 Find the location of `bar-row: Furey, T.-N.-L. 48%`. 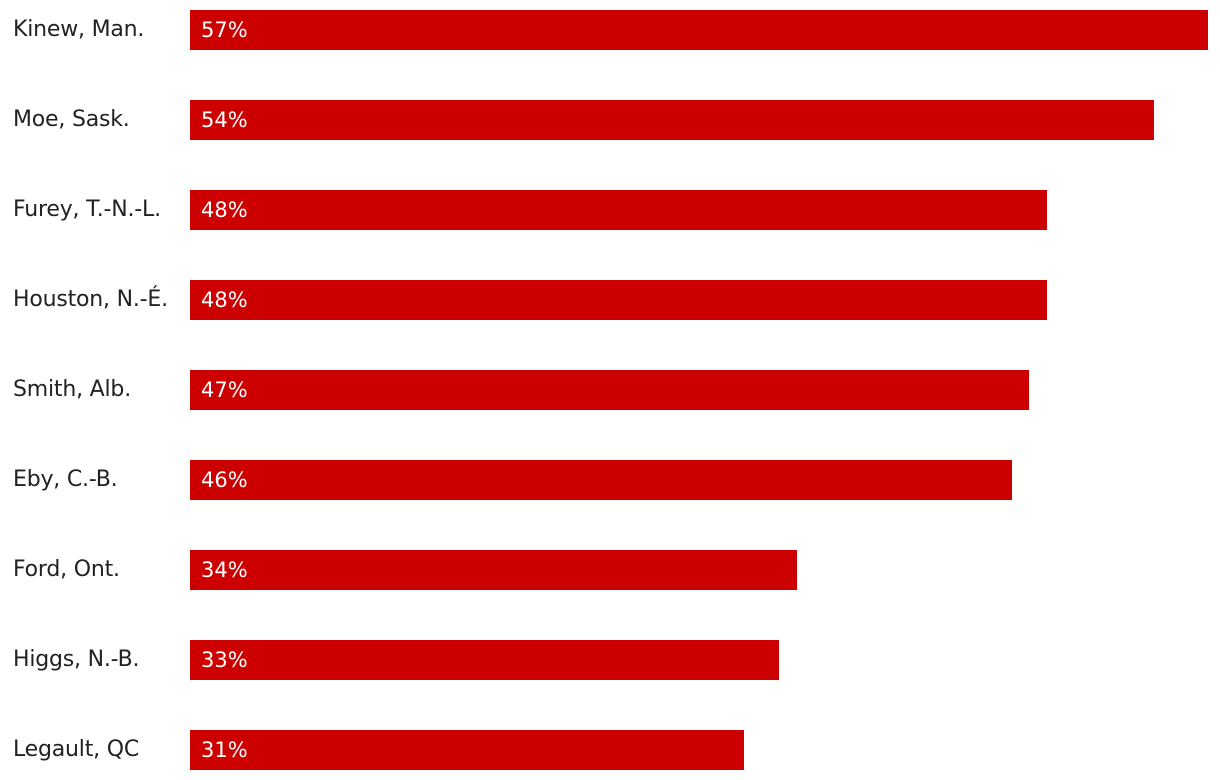

bar-row: Furey, T.-N.-L. 48% is located at coordinates (610, 210).